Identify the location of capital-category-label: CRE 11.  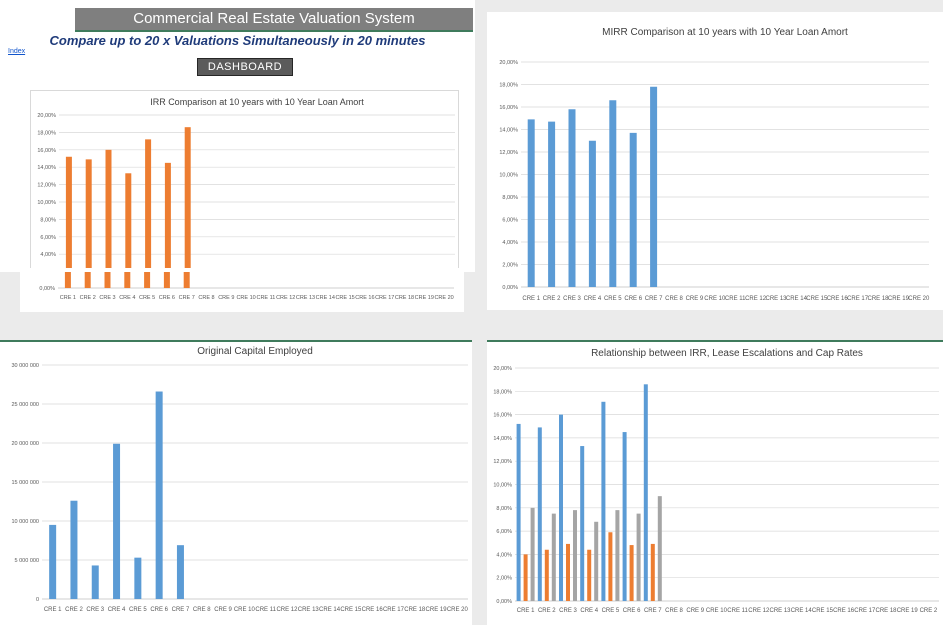
(265, 610).